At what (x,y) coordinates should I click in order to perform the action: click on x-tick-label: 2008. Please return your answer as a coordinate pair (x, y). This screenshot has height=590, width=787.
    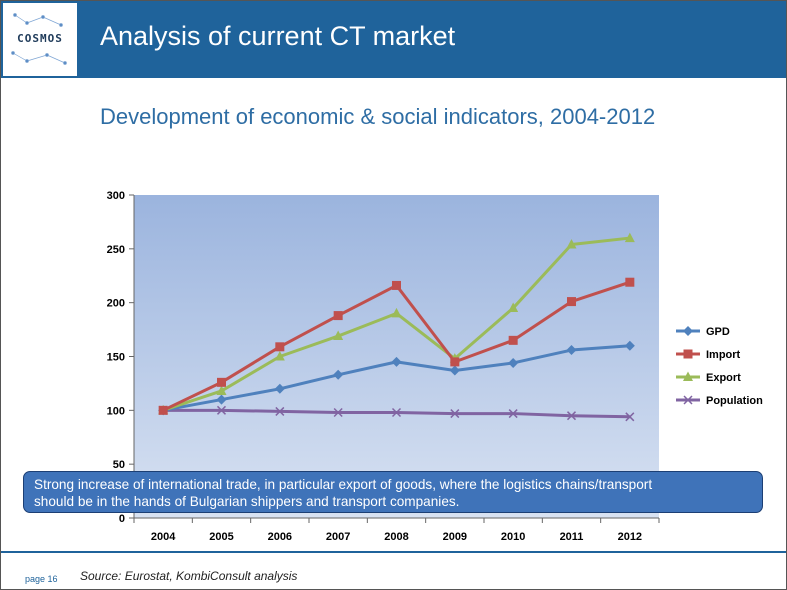
    Looking at the image, I should click on (396, 537).